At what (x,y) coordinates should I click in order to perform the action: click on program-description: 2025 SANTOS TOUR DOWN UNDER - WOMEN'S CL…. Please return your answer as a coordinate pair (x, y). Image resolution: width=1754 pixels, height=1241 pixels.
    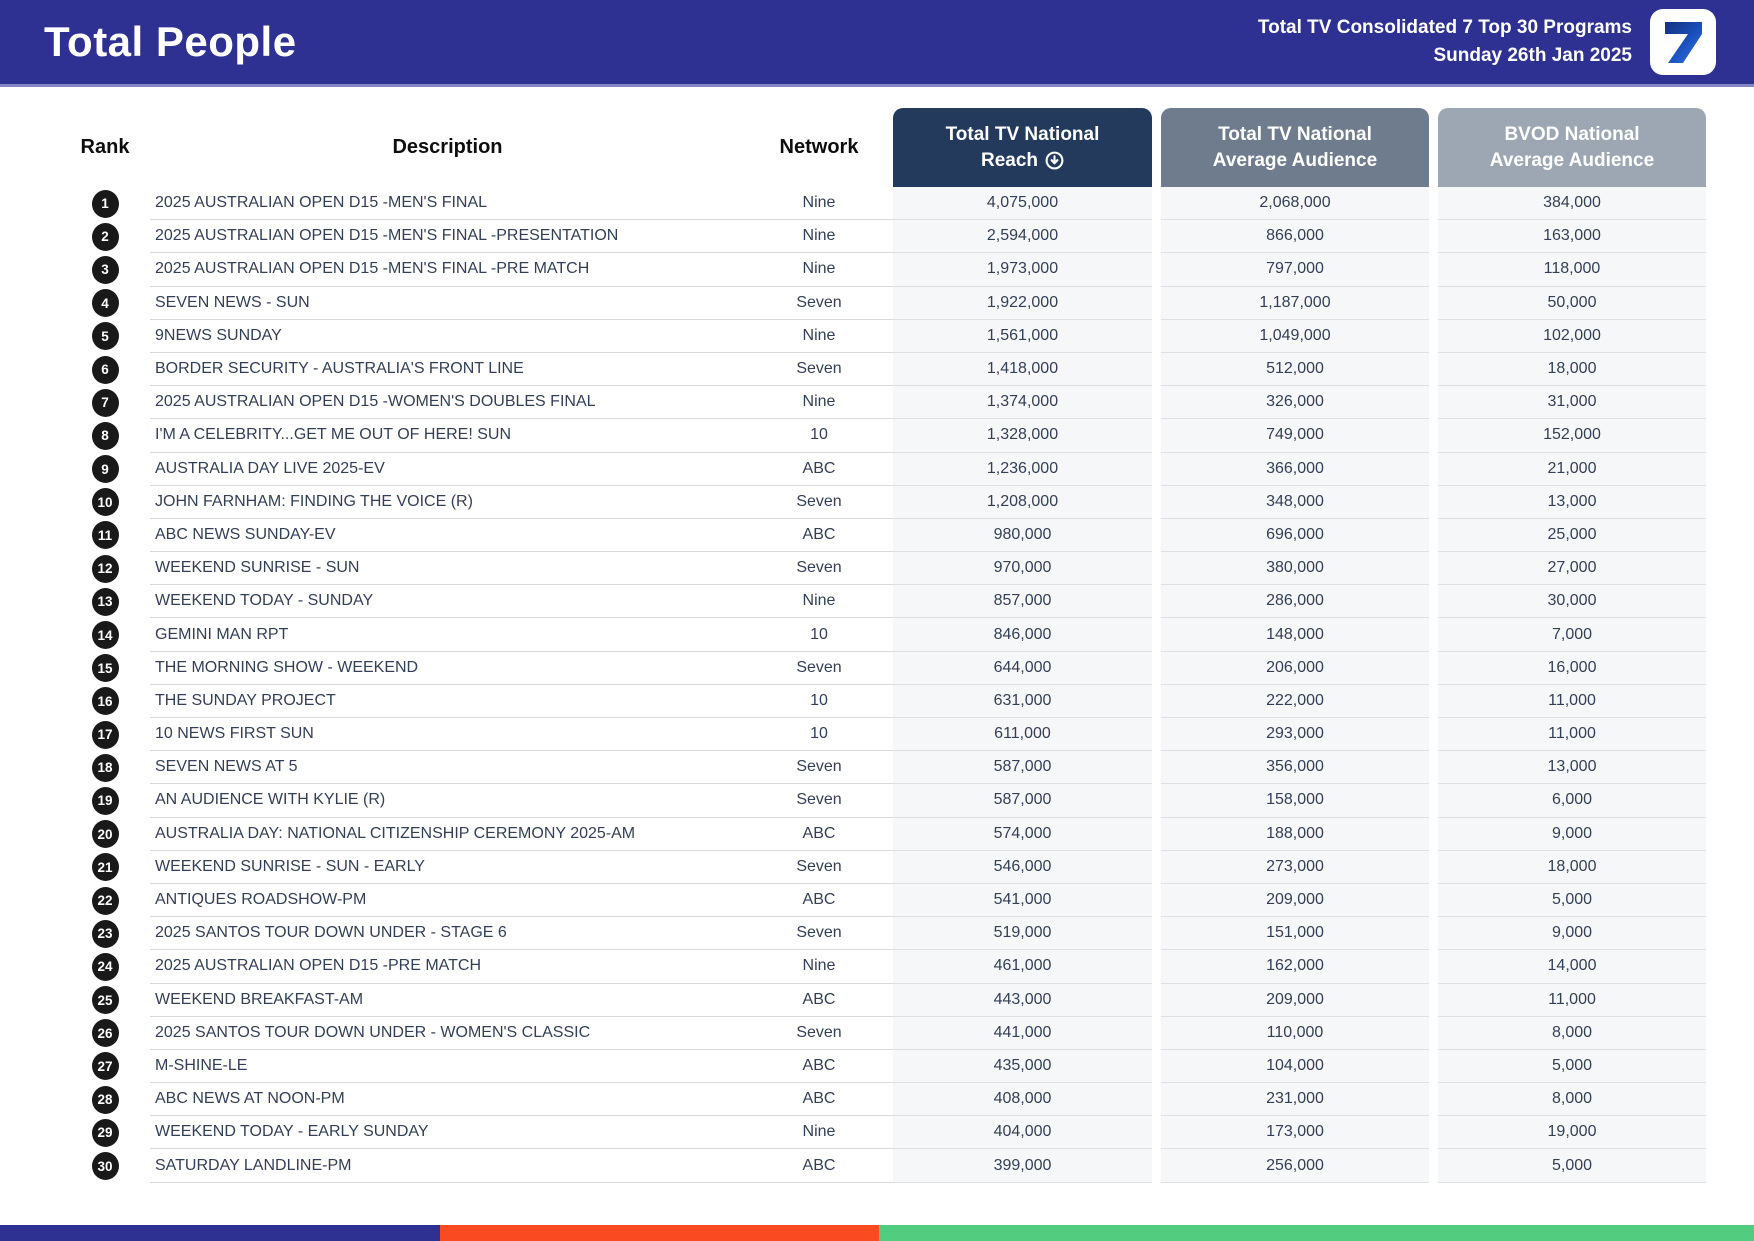
    Looking at the image, I should click on (447, 1033).